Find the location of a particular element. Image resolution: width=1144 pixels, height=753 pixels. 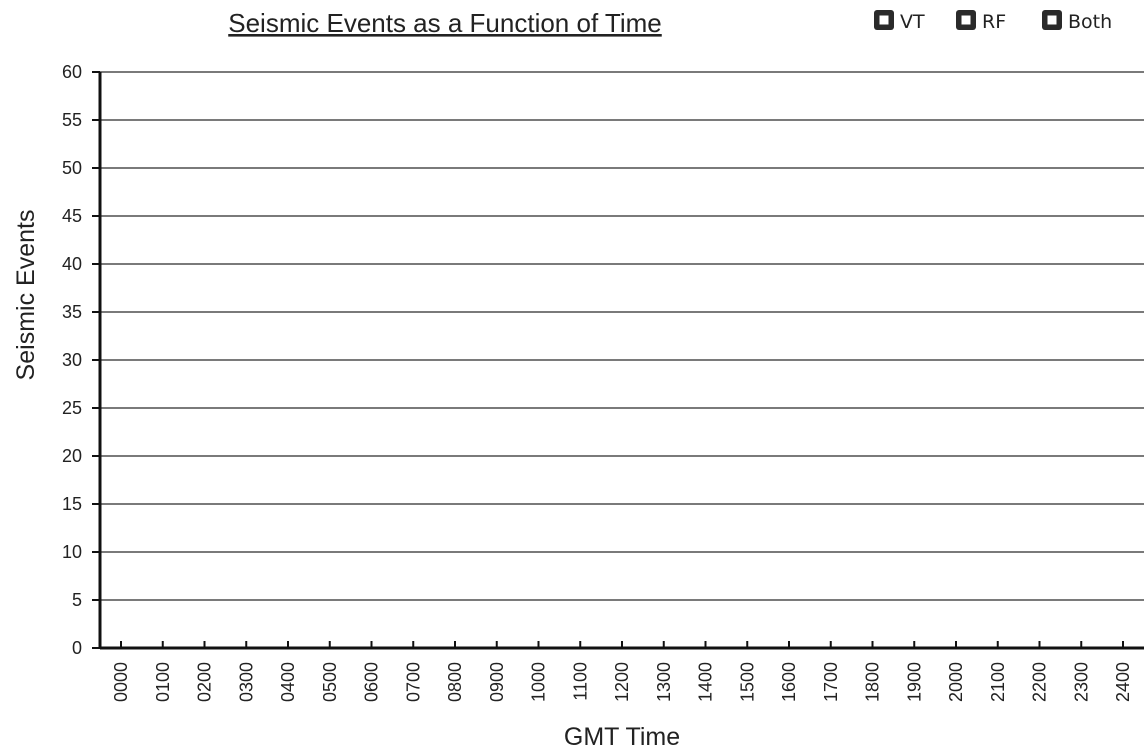

legend-swatch-inner-Both is located at coordinates (1052, 20).